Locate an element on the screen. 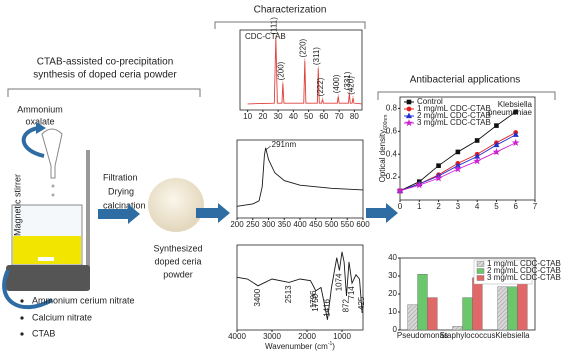 The width and height of the screenshot is (563, 358). curved-arrow is located at coordinates (27, 289).